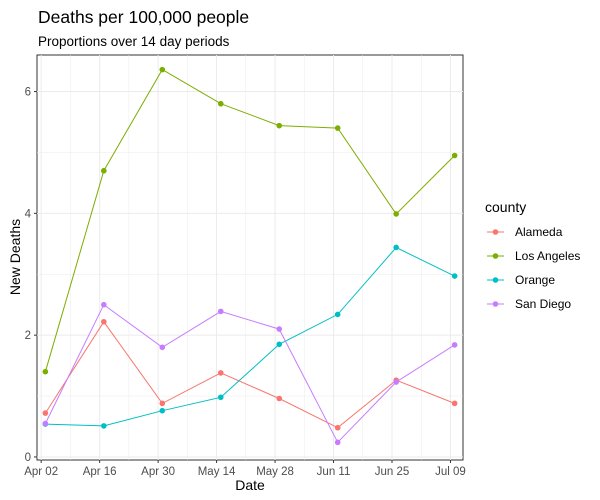 Image resolution: width=600 pixels, height=500 pixels. Describe the element at coordinates (547, 256) in the screenshot. I see `legend-label: Los Angeles` at that location.